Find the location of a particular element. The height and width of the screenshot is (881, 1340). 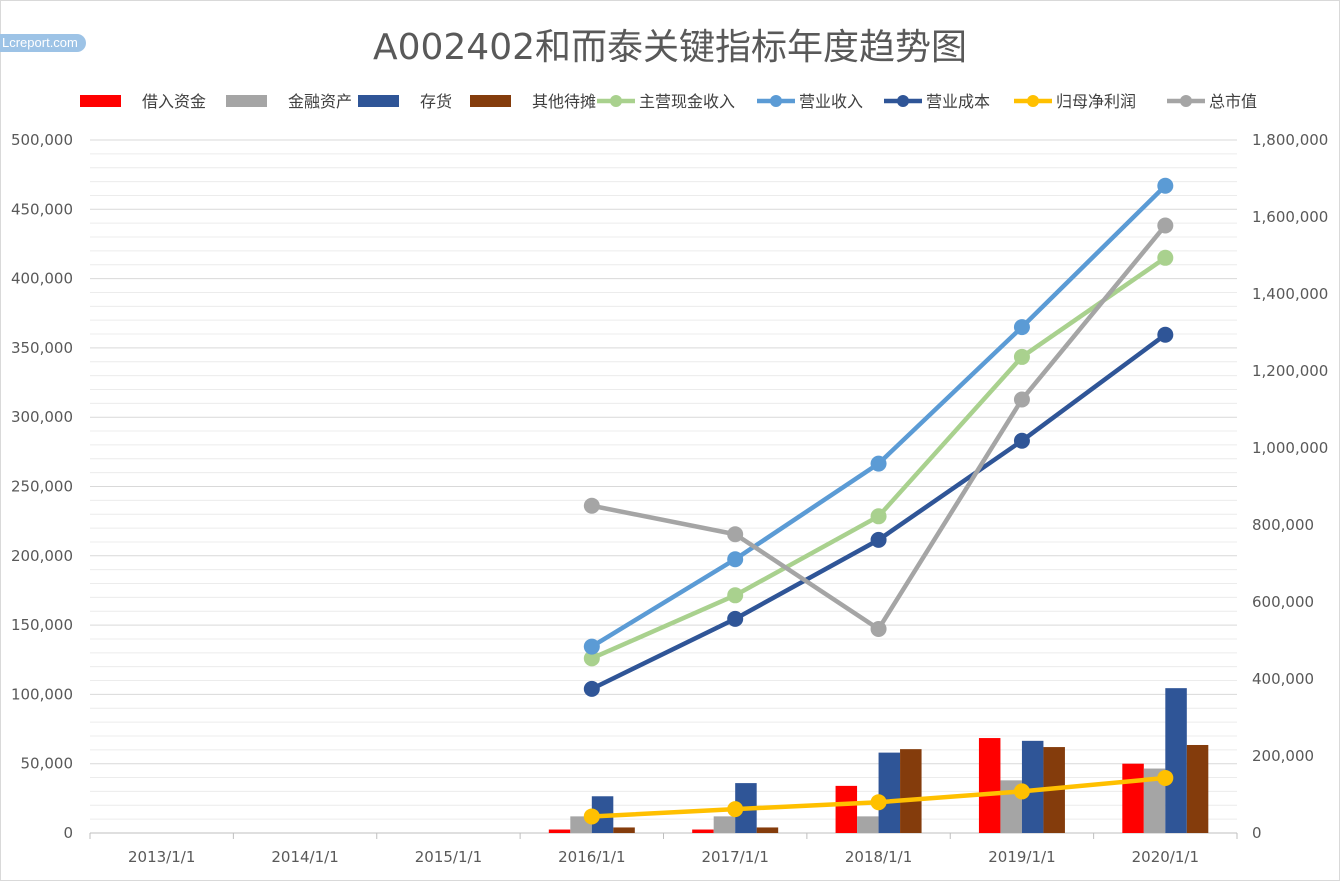

y-right-tick-label: 0 is located at coordinates (1257, 833).